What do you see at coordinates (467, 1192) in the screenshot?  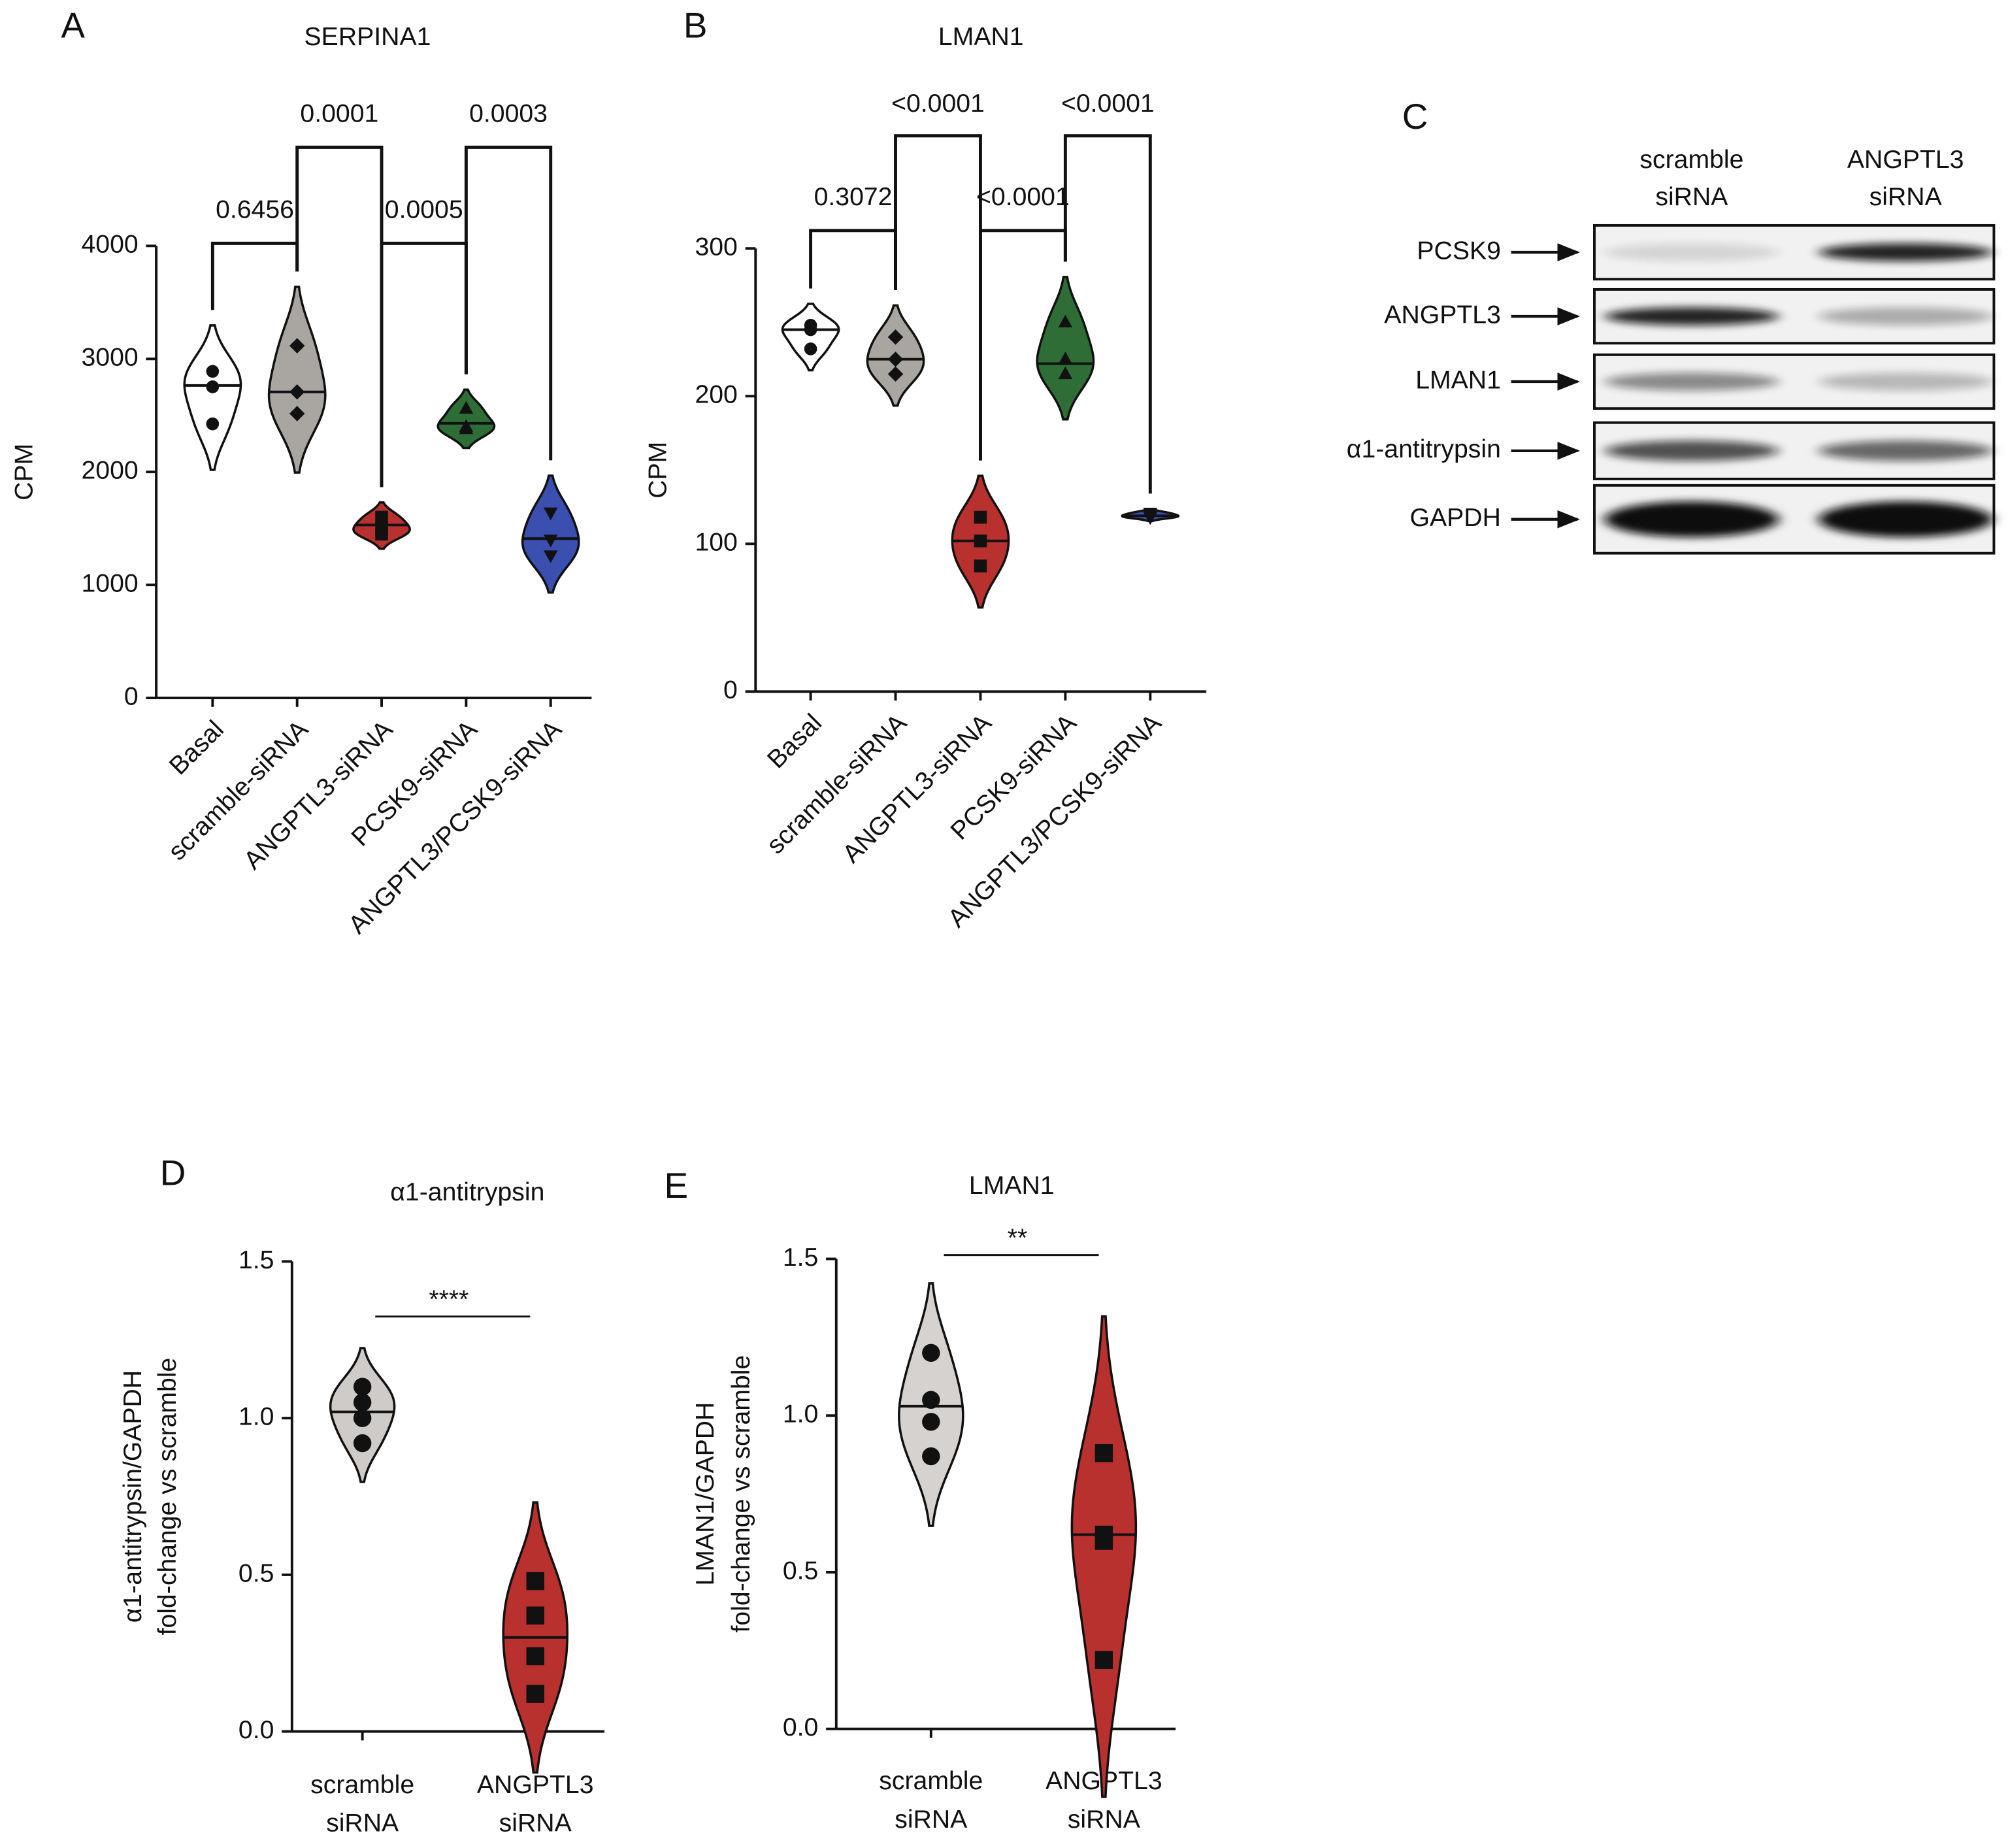 I see `chart-title: α1-antitrypsin` at bounding box center [467, 1192].